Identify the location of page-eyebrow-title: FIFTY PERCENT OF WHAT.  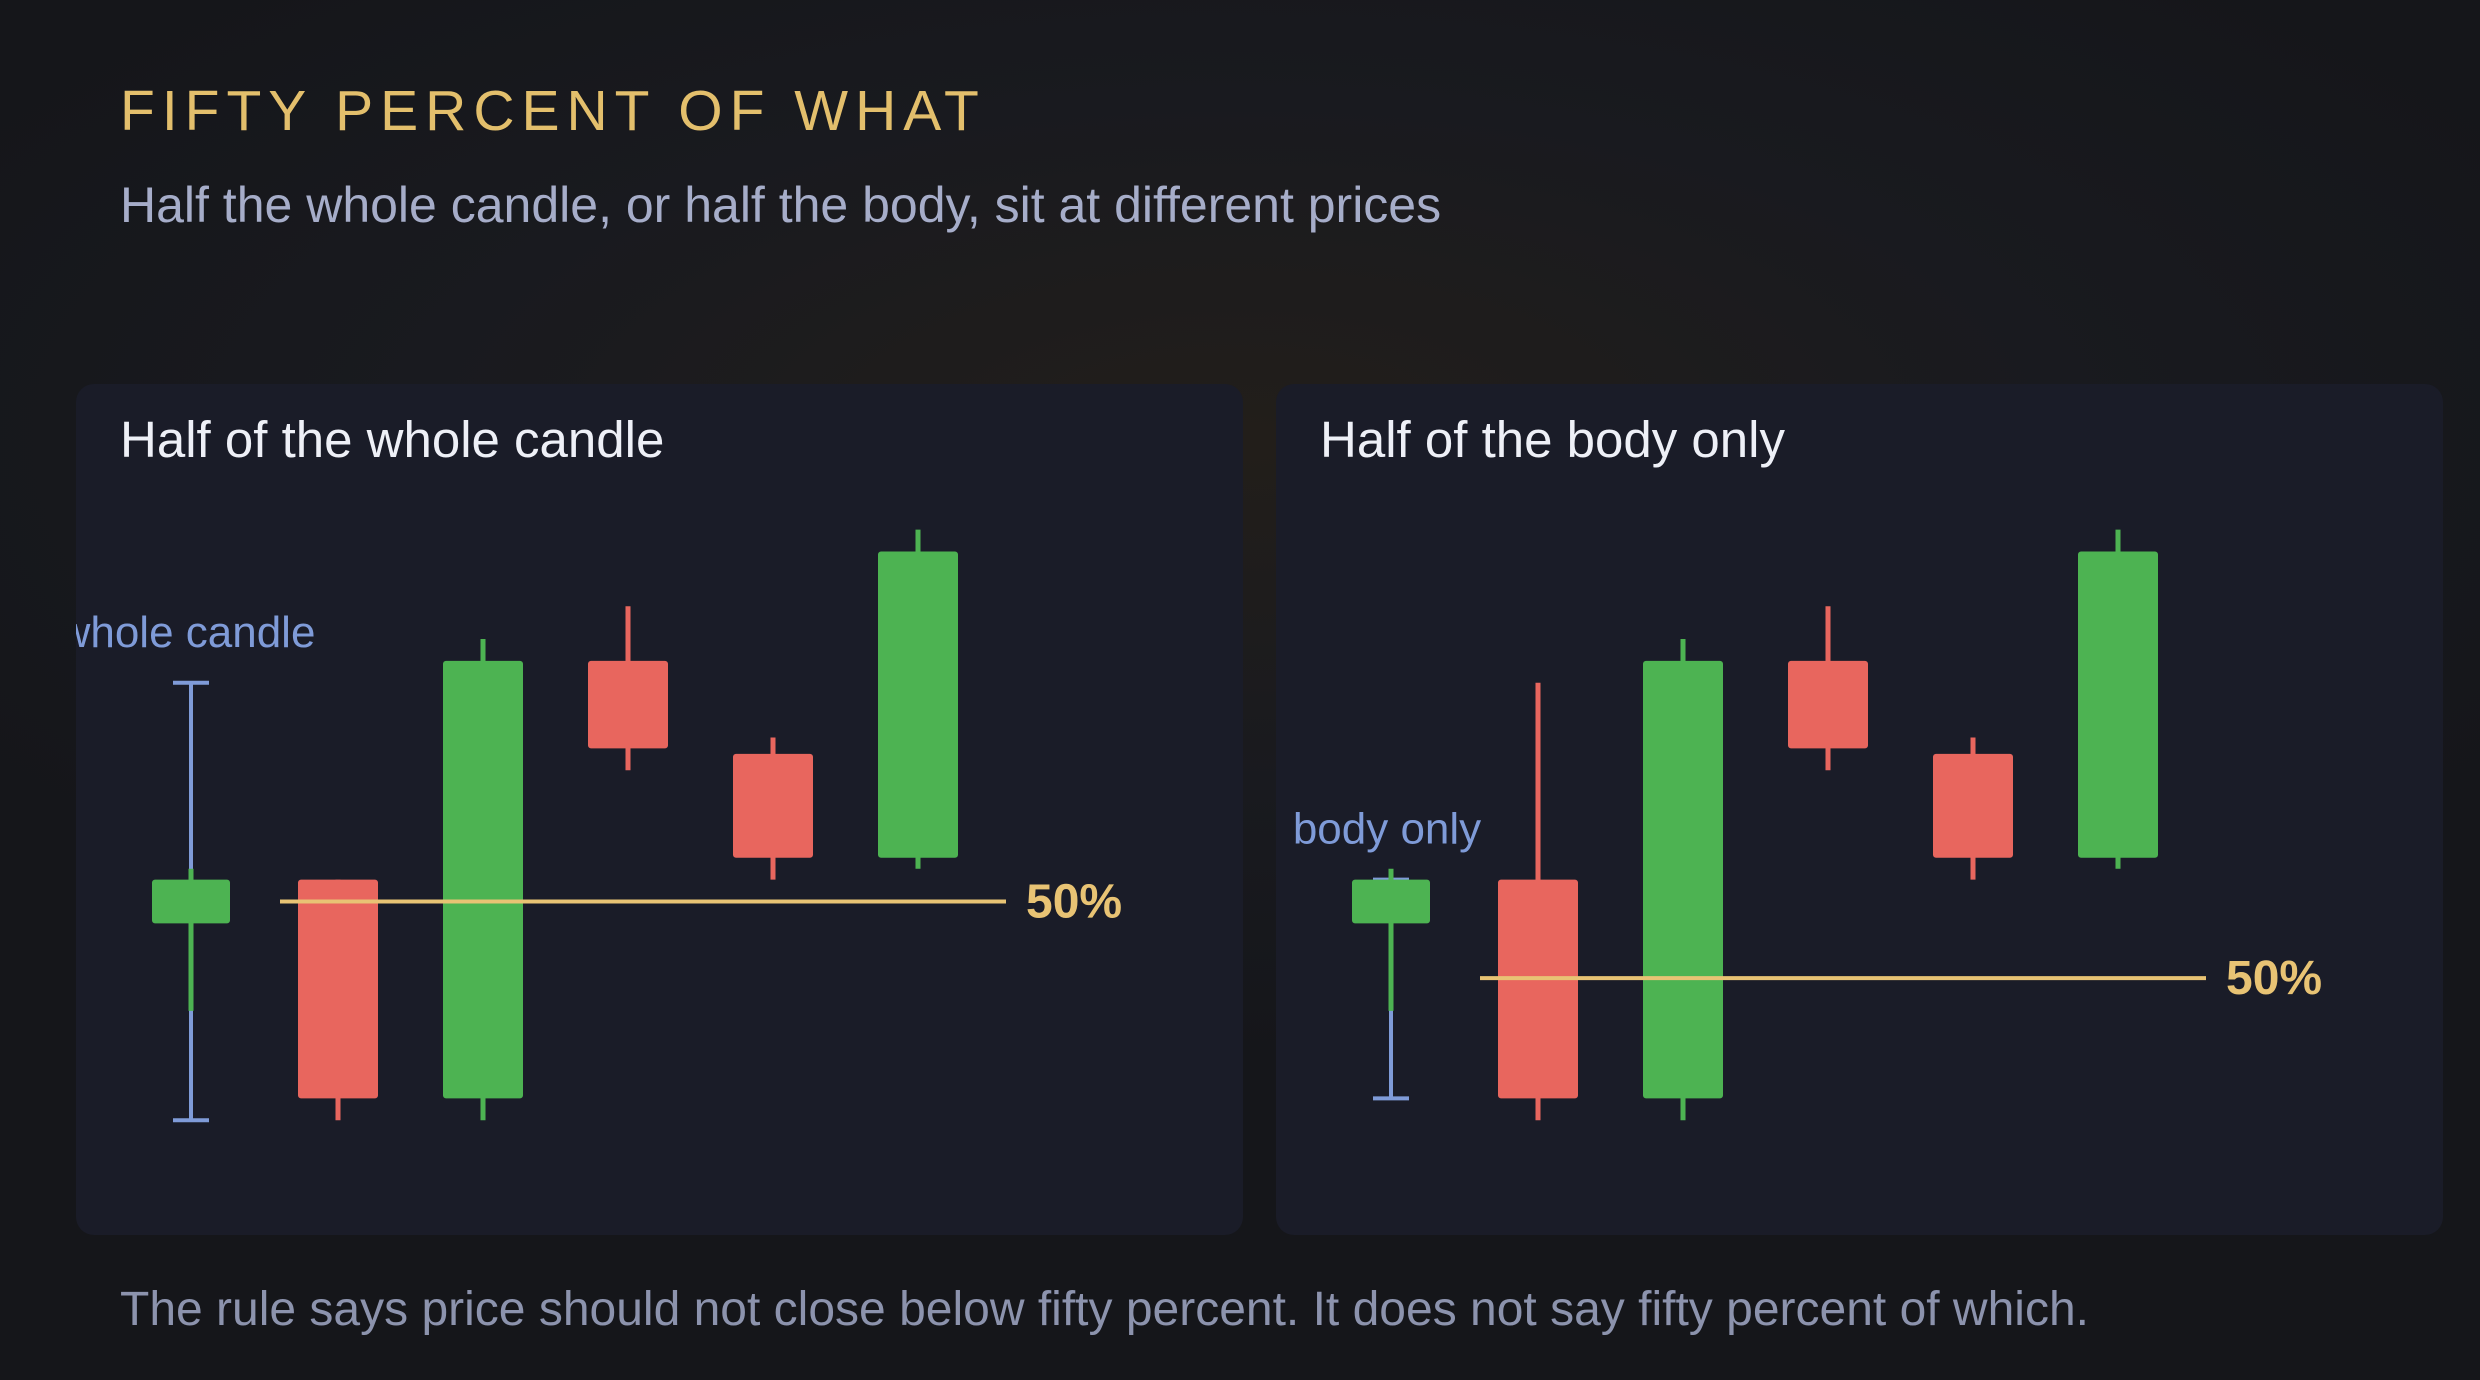
(553, 111).